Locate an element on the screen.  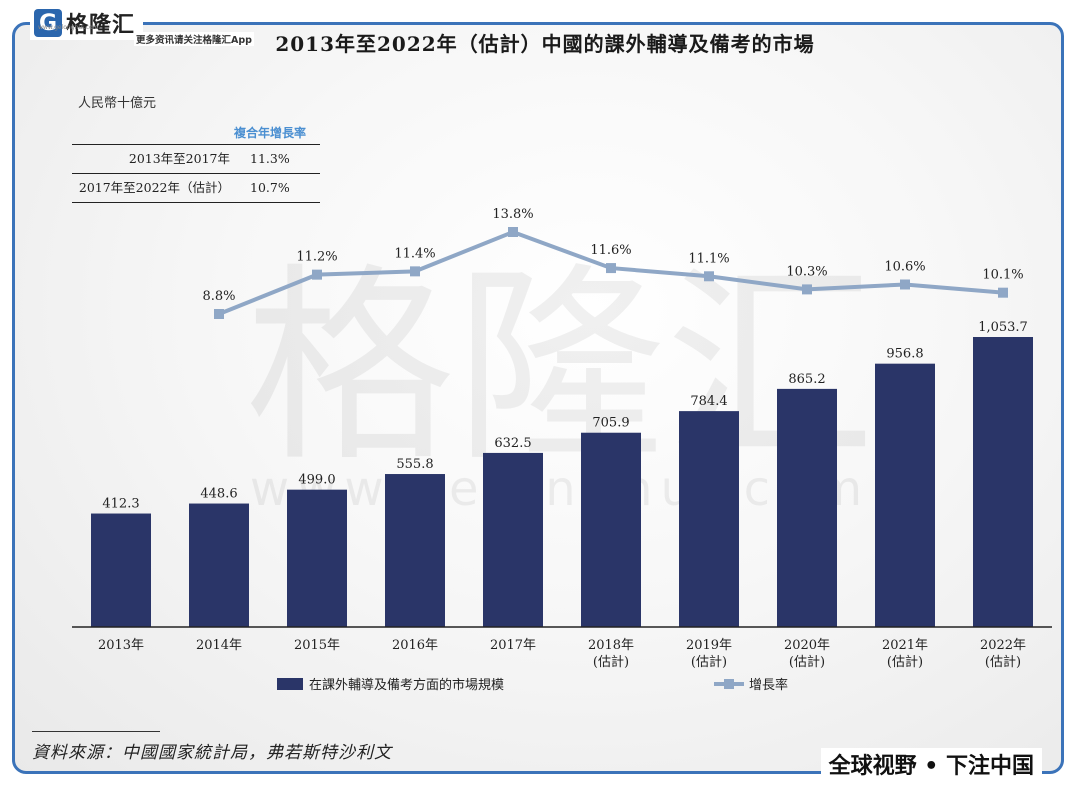
x-tick-label: 2020年 is located at coordinates (807, 645).